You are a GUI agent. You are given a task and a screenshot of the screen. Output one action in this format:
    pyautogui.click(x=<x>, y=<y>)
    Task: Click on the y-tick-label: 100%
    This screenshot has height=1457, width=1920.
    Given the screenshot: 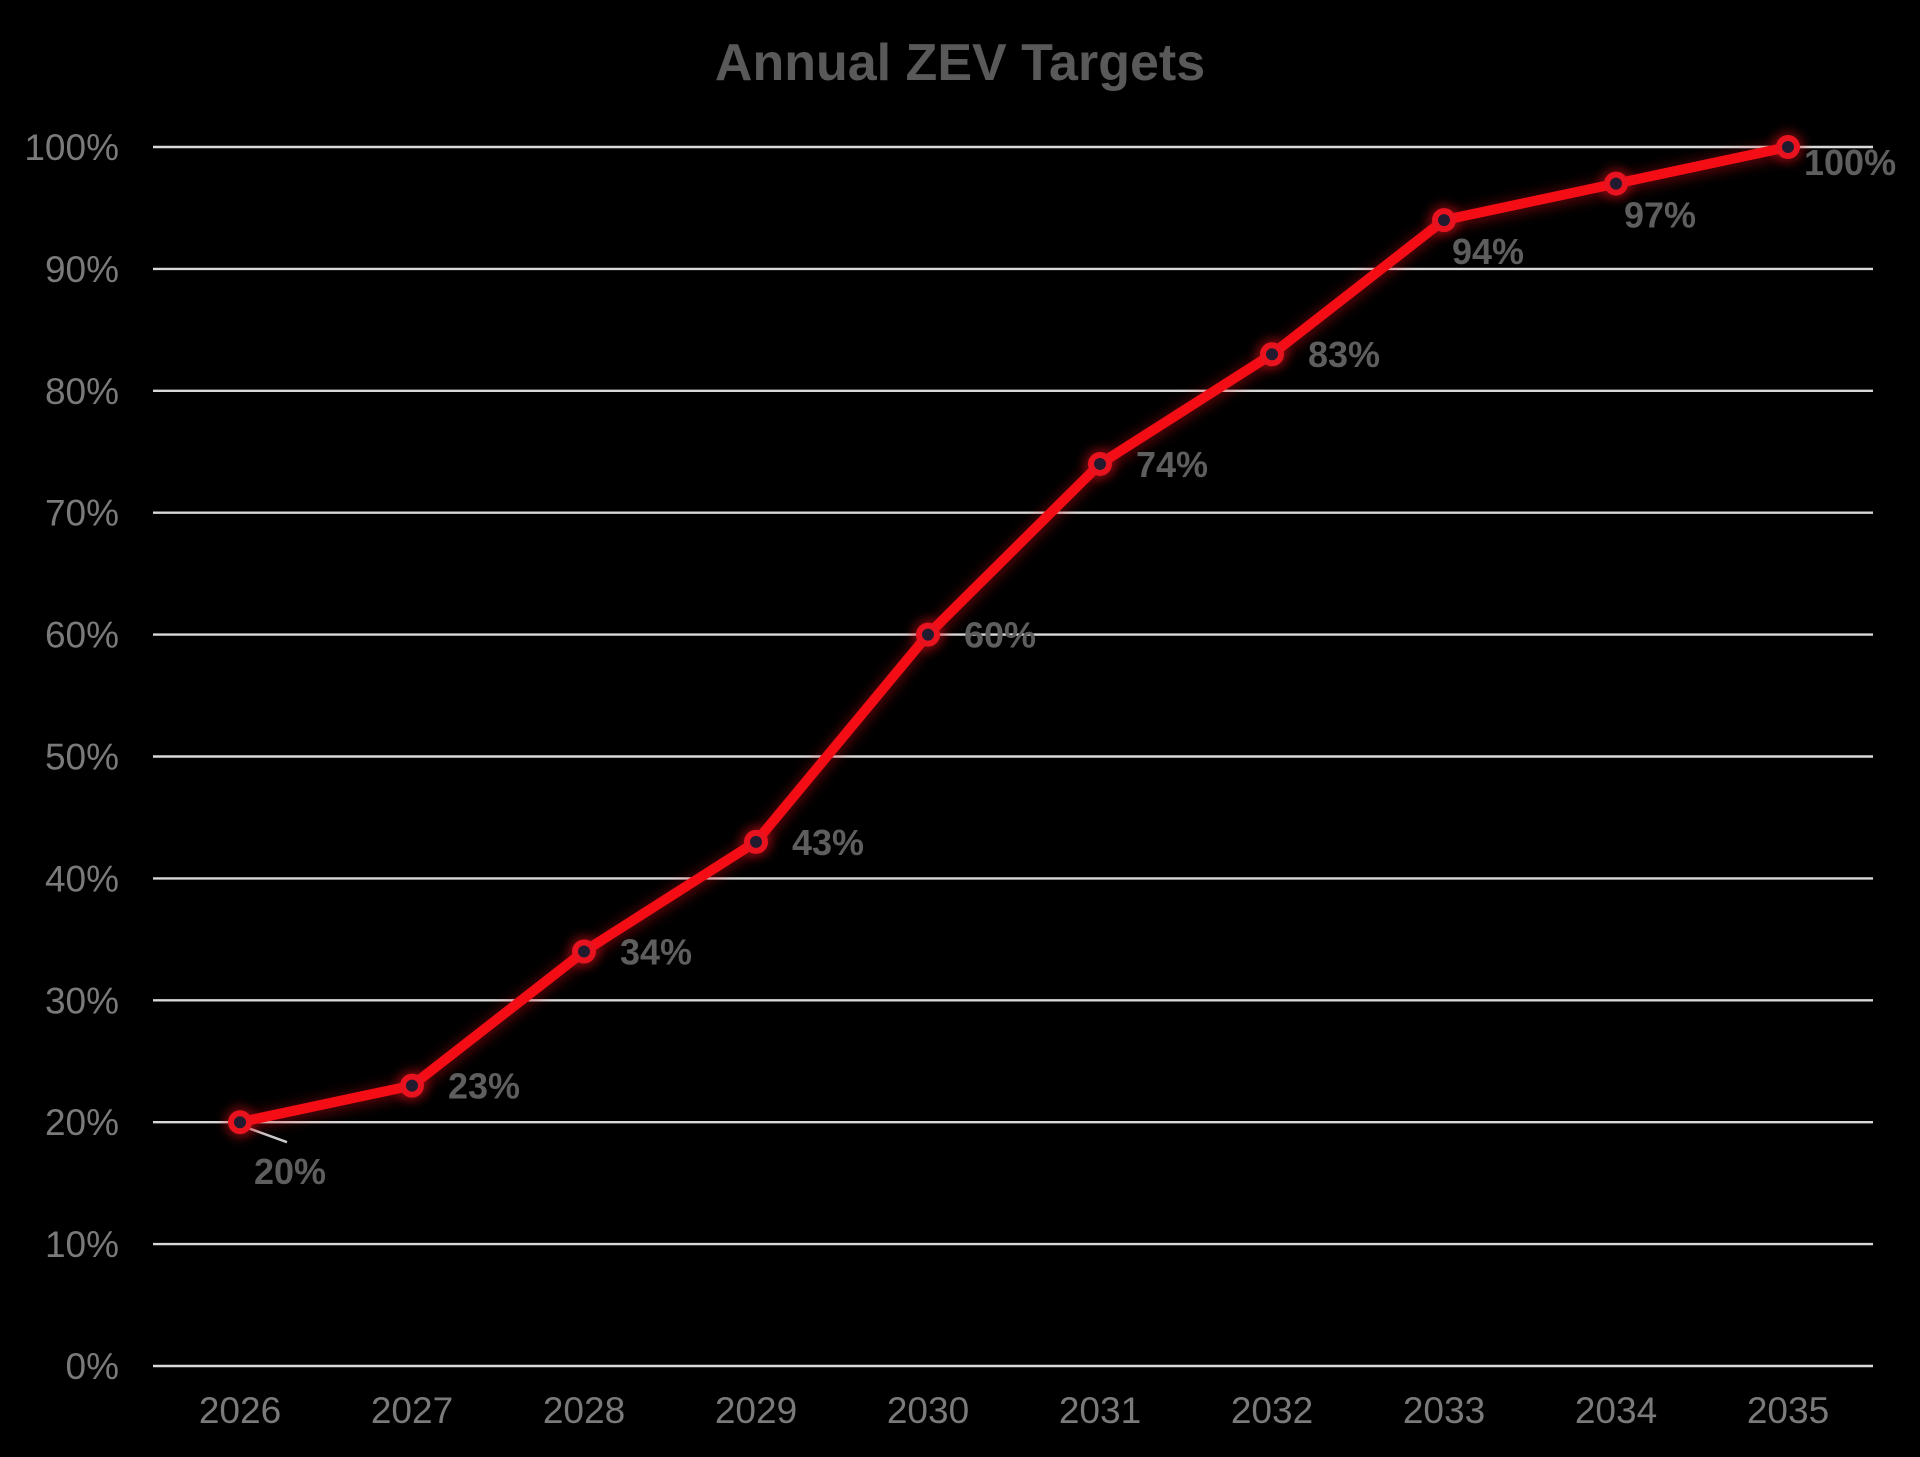 What is the action you would take?
    pyautogui.click(x=71, y=147)
    